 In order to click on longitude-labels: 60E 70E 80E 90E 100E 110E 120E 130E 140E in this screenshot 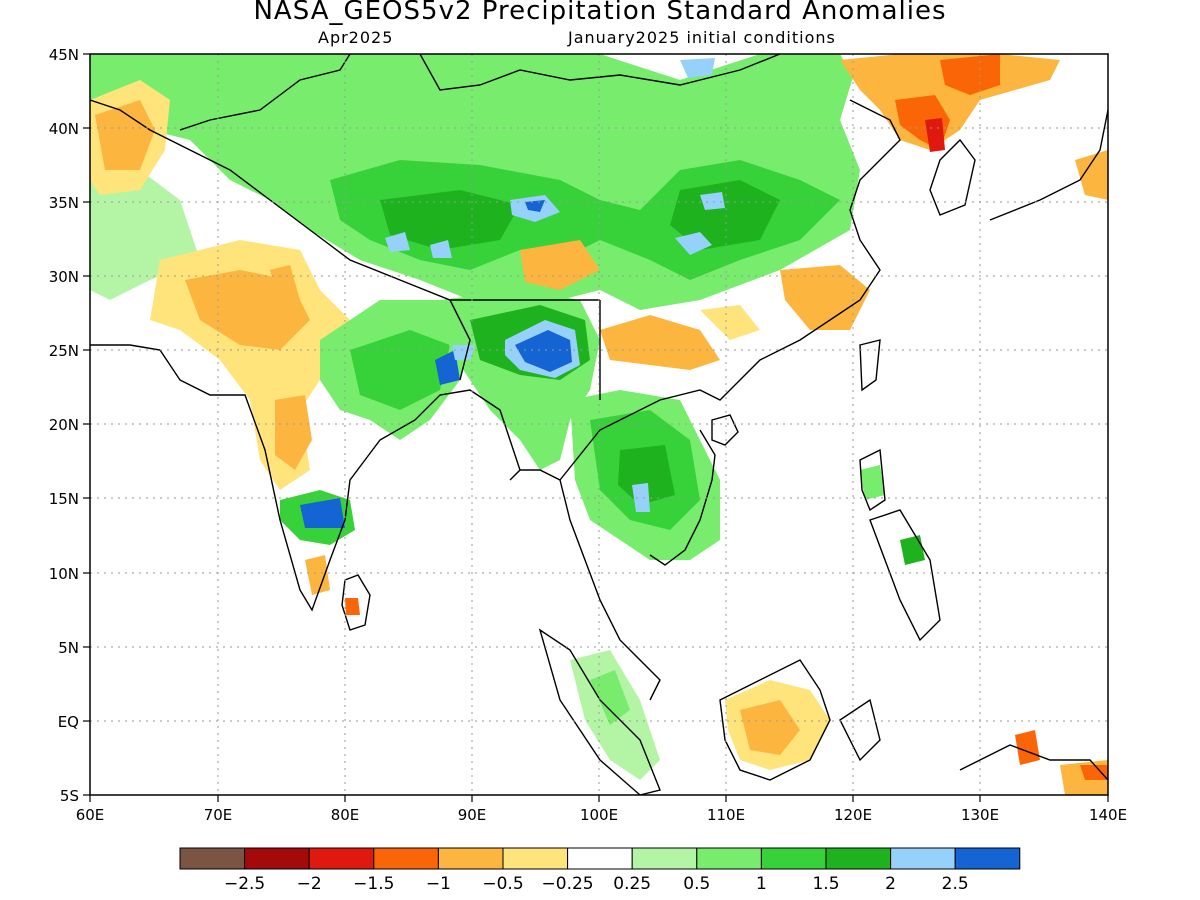, I will do `click(601, 815)`.